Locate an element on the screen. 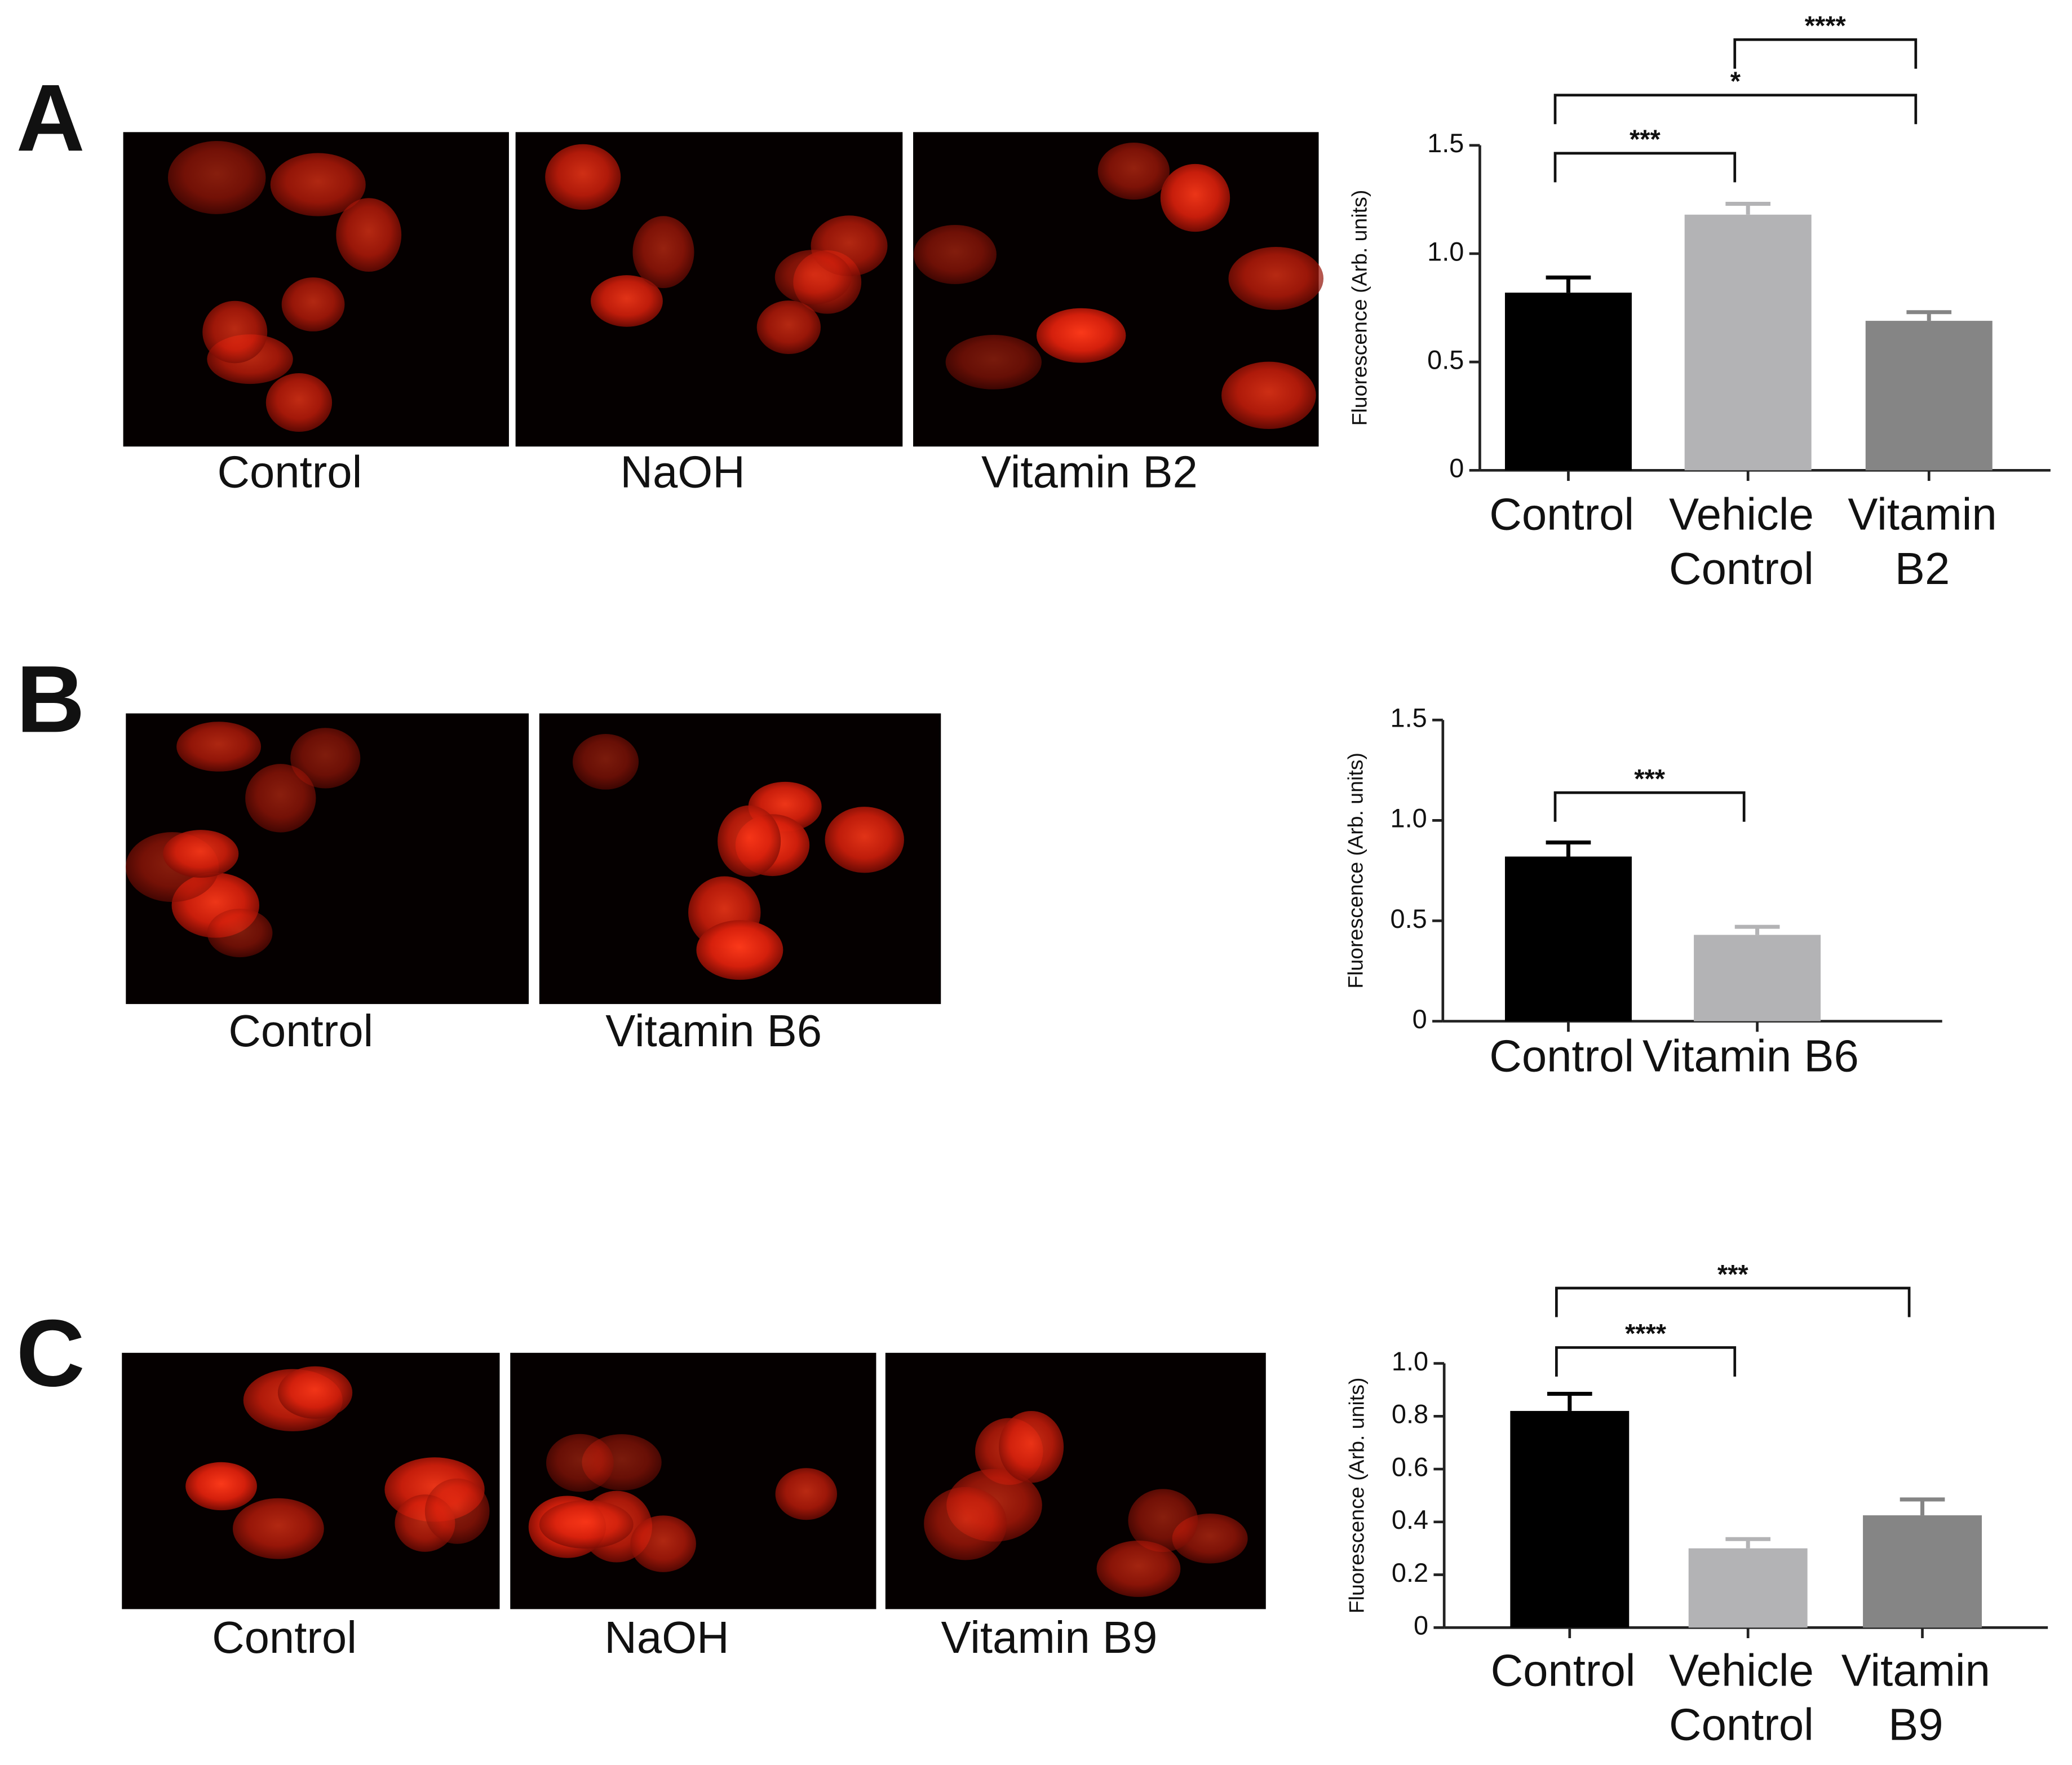 Image resolution: width=2072 pixels, height=1765 pixels. image-label: Vitamin B6 is located at coordinates (713, 1031).